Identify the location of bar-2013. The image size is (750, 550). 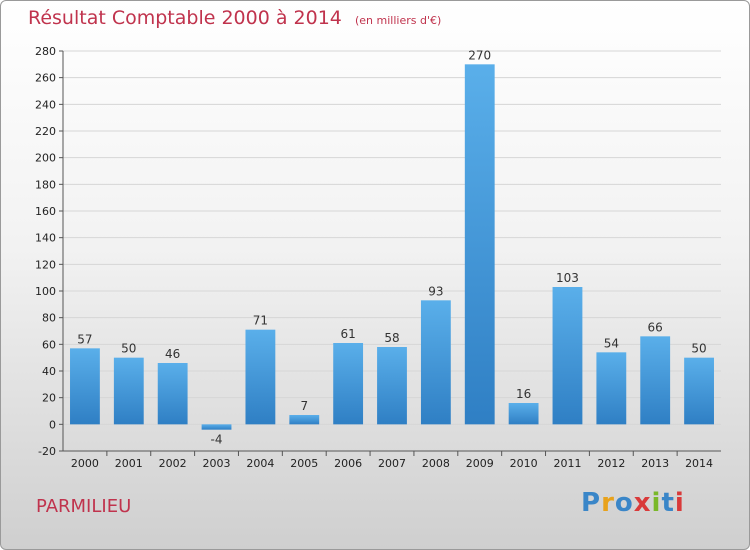
(655, 380).